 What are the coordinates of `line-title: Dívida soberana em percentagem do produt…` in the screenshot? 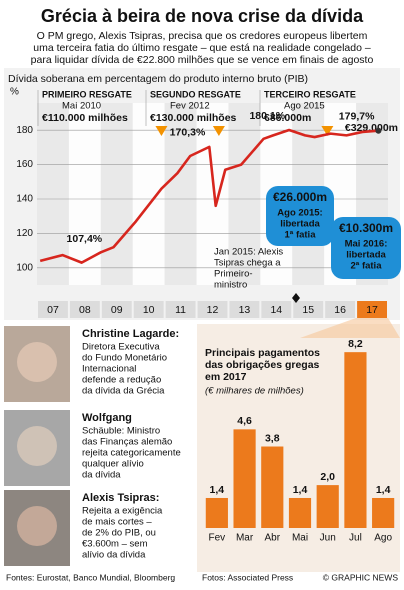 It's located at (158, 79).